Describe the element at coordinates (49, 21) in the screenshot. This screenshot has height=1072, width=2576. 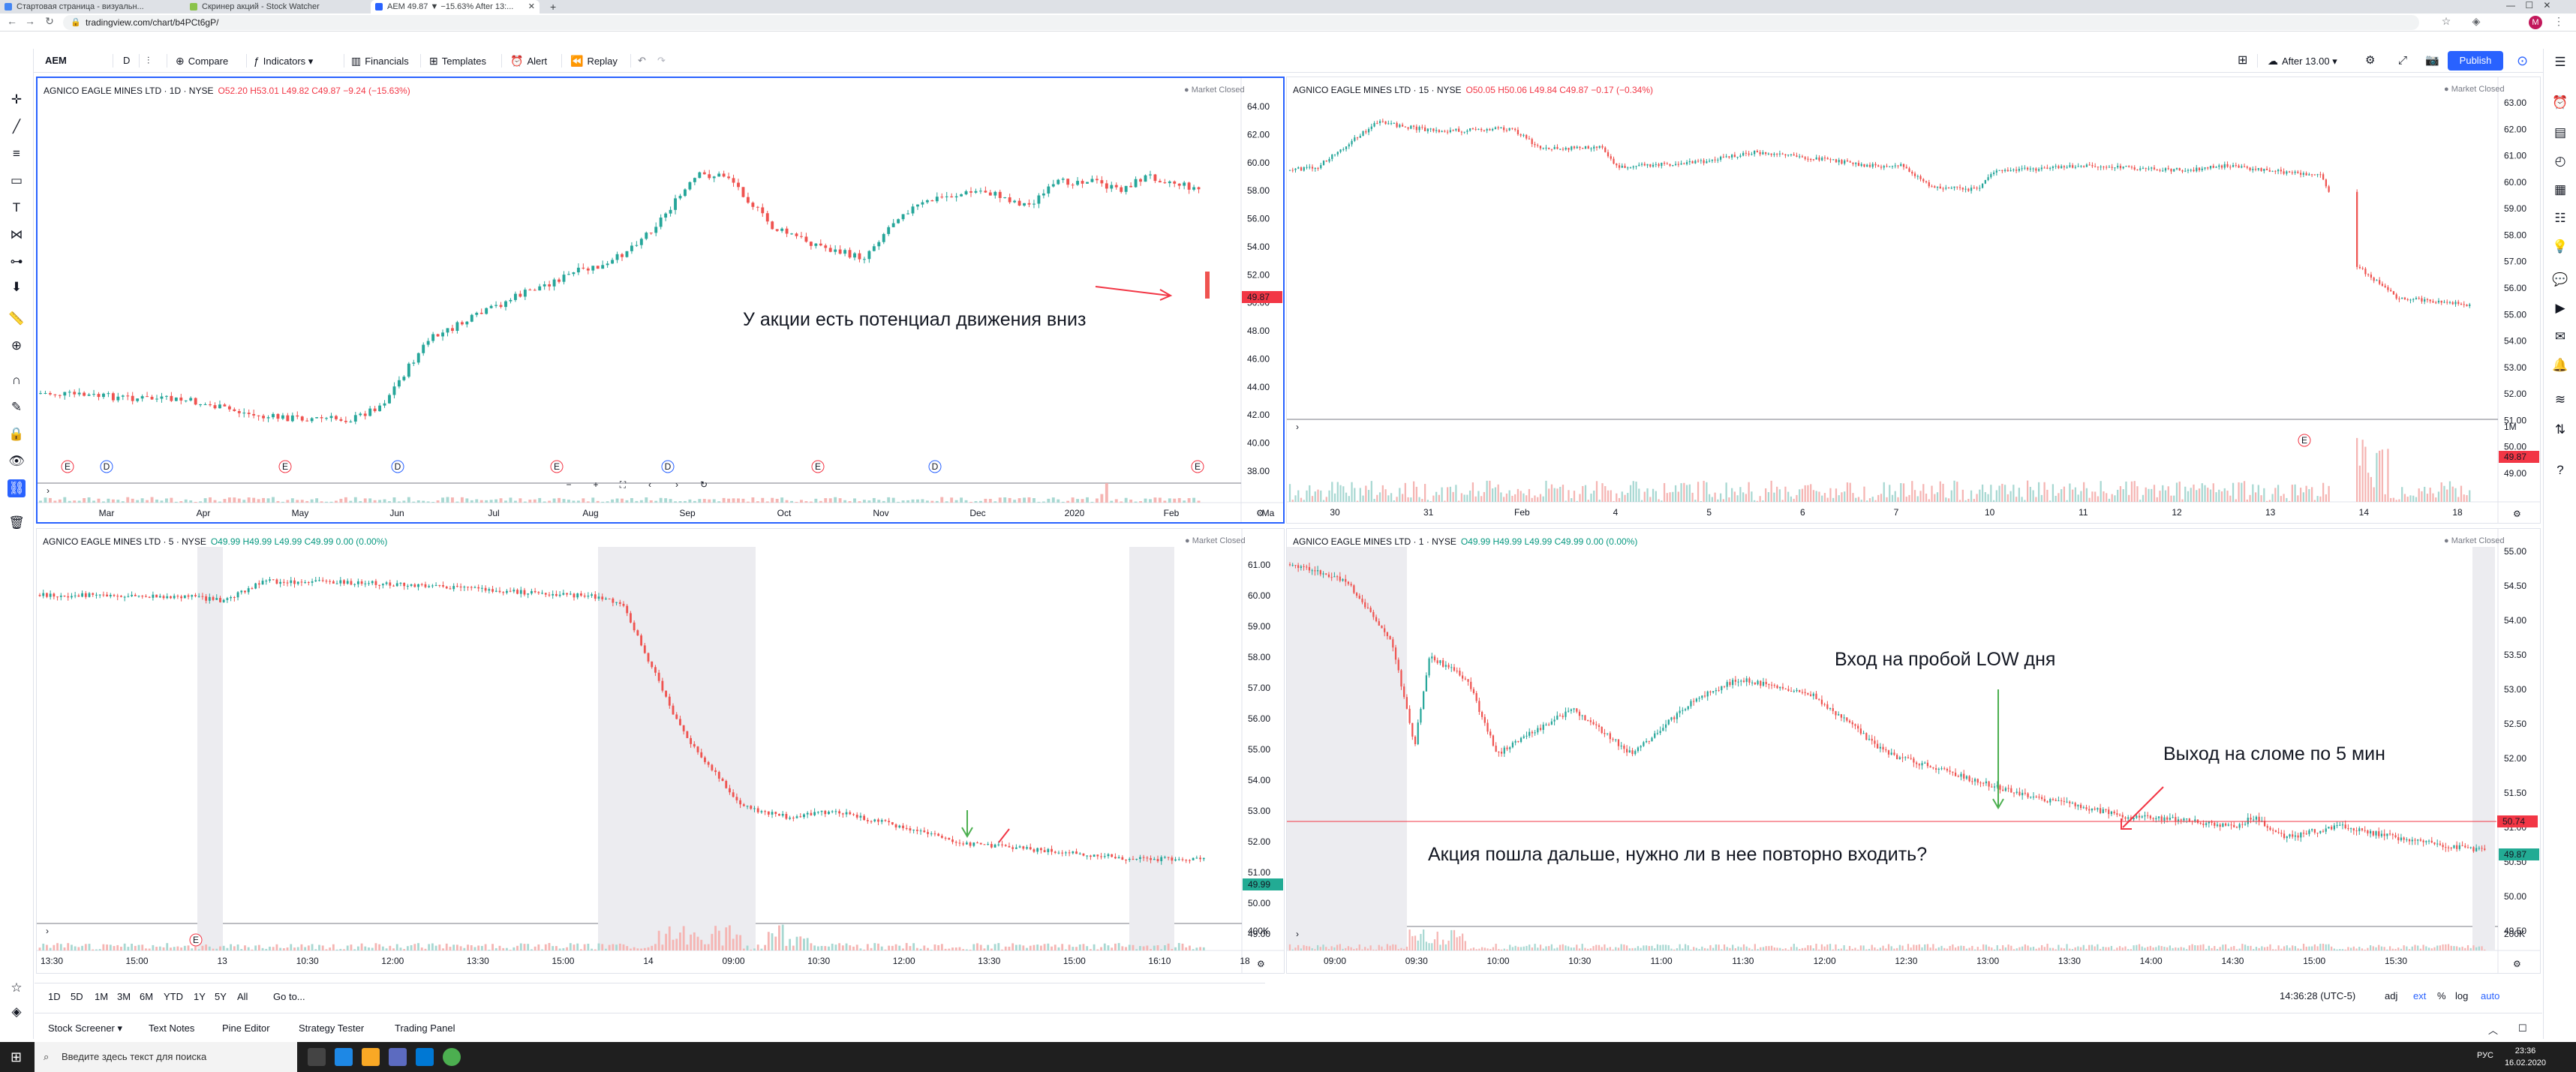
I see `reload-icon: ↻` at that location.